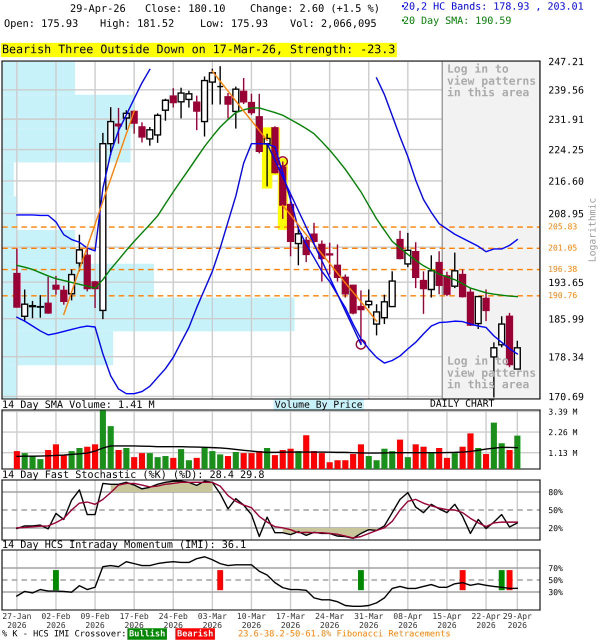 This screenshot has height=640, width=600. I want to click on text: Volume By Price, so click(318, 405).